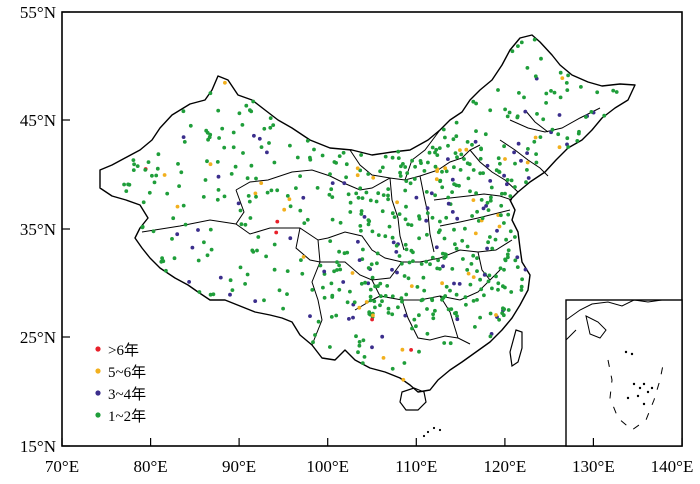  Describe the element at coordinates (593, 466) in the screenshot. I see `lon-tick-label: 130°E` at that location.